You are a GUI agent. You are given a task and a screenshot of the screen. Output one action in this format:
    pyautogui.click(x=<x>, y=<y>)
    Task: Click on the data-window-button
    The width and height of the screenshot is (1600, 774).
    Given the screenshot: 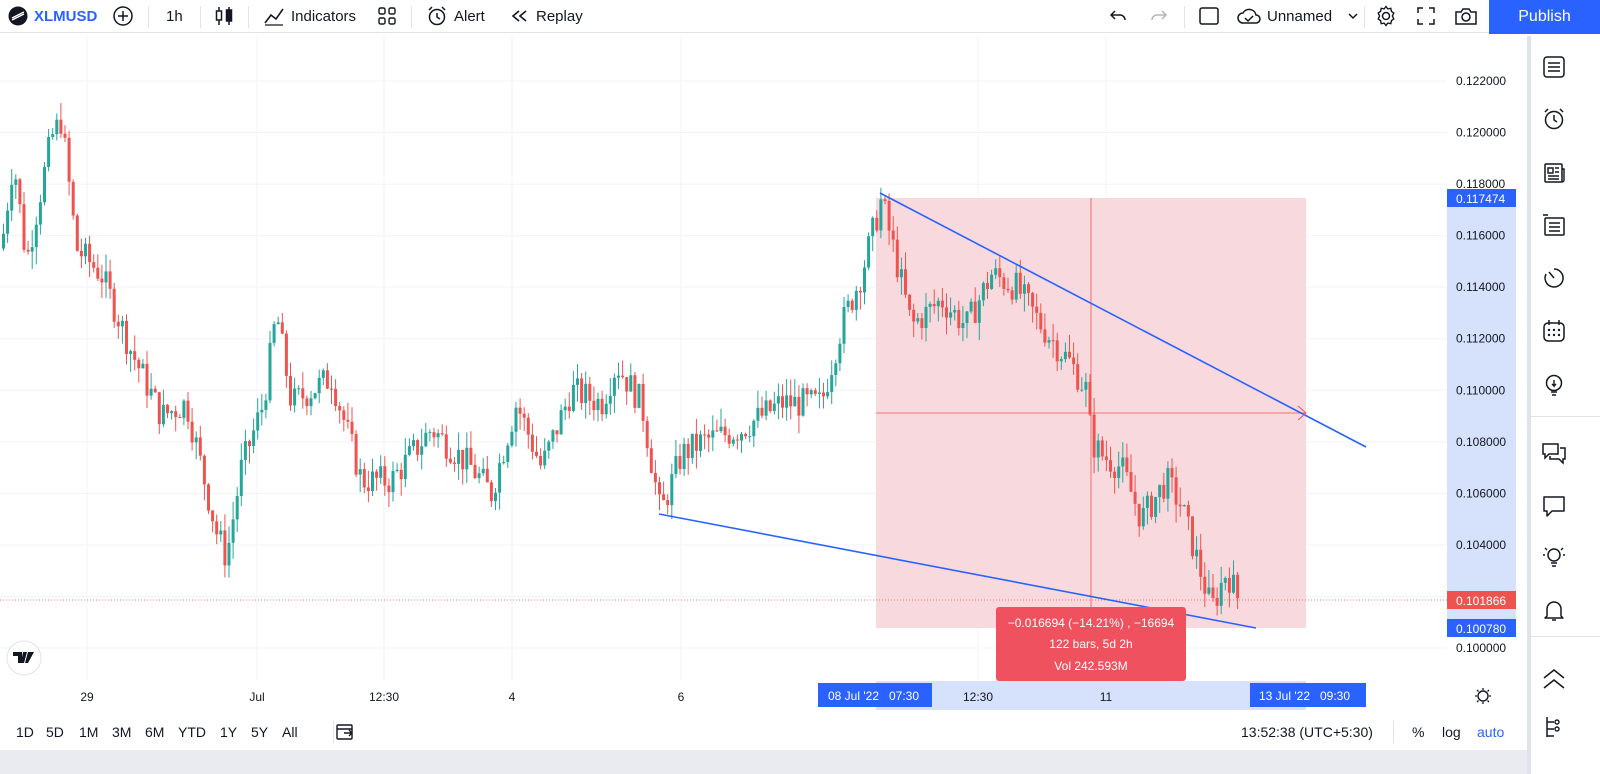 What is the action you would take?
    pyautogui.click(x=1554, y=225)
    